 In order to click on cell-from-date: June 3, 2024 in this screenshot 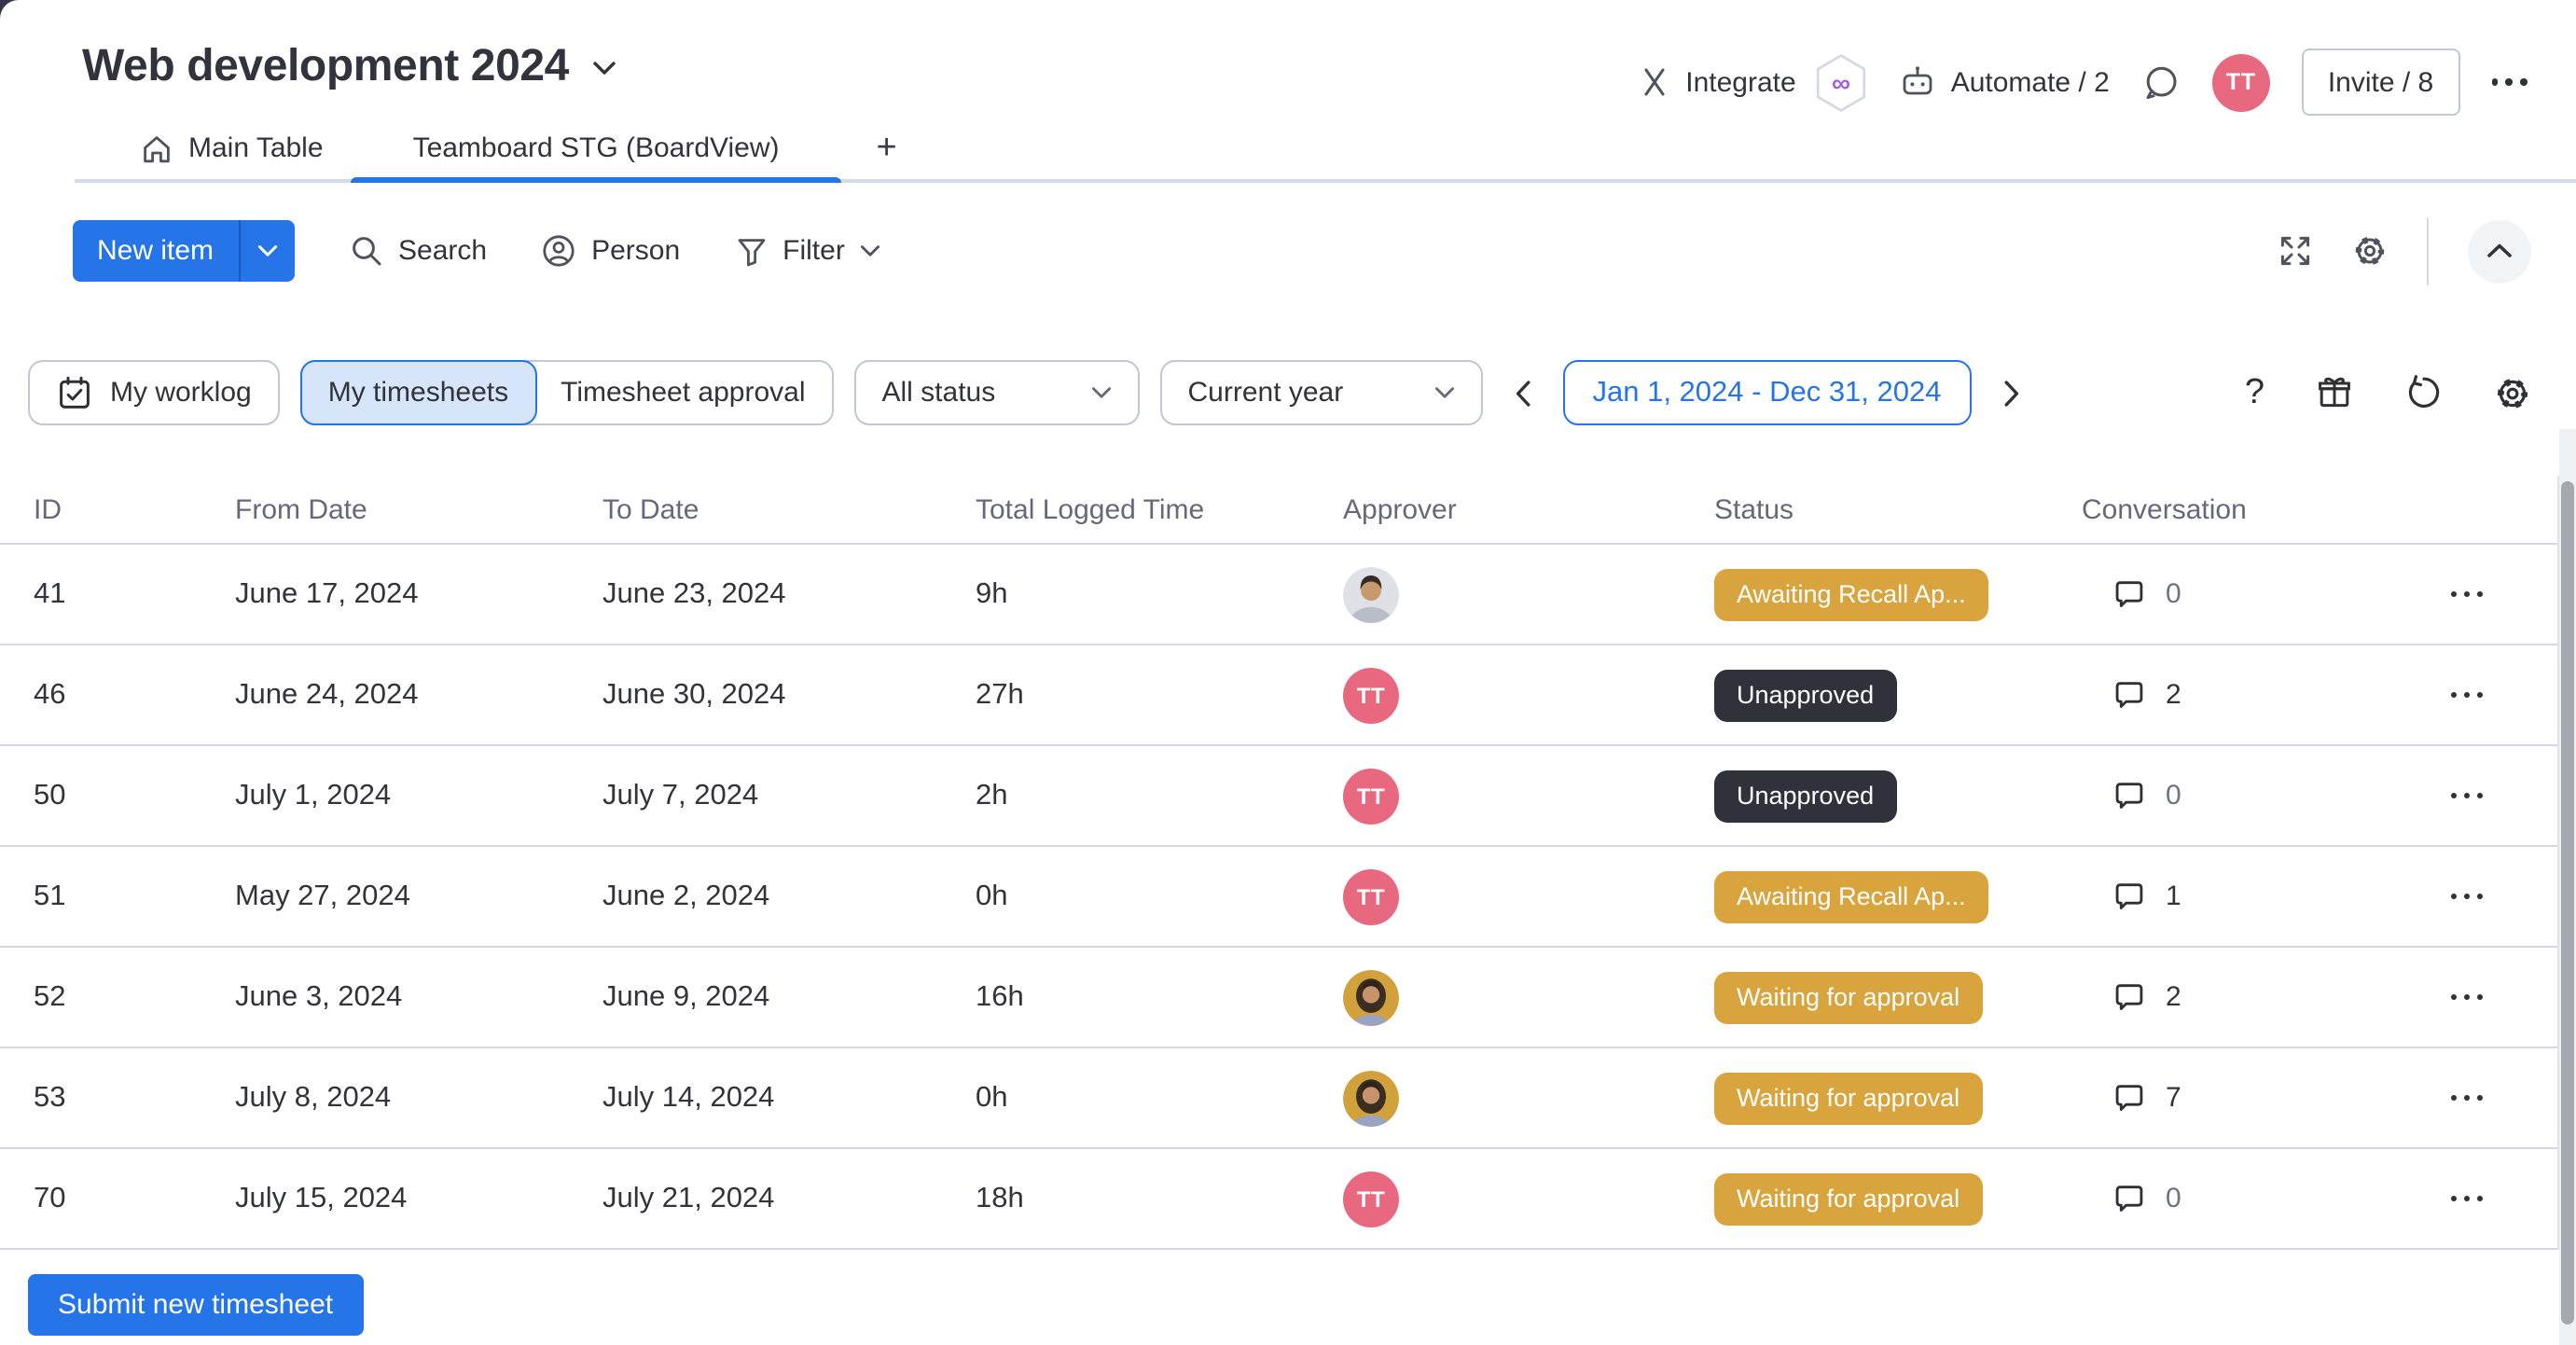, I will do `click(319, 996)`.